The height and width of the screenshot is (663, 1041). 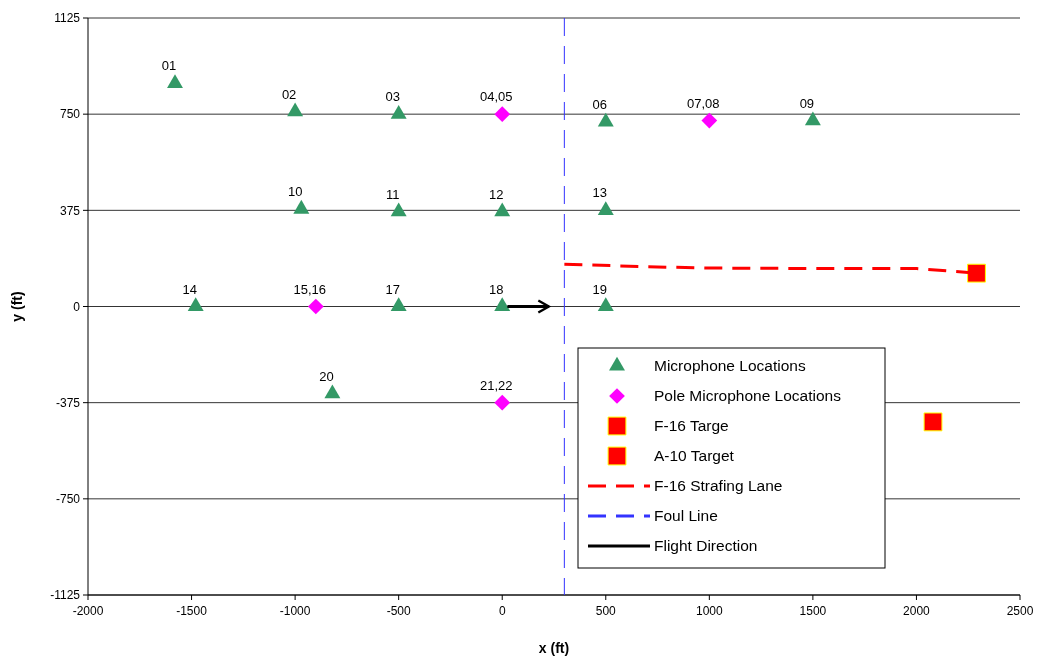 I want to click on annotation: 14, so click(x=189, y=289).